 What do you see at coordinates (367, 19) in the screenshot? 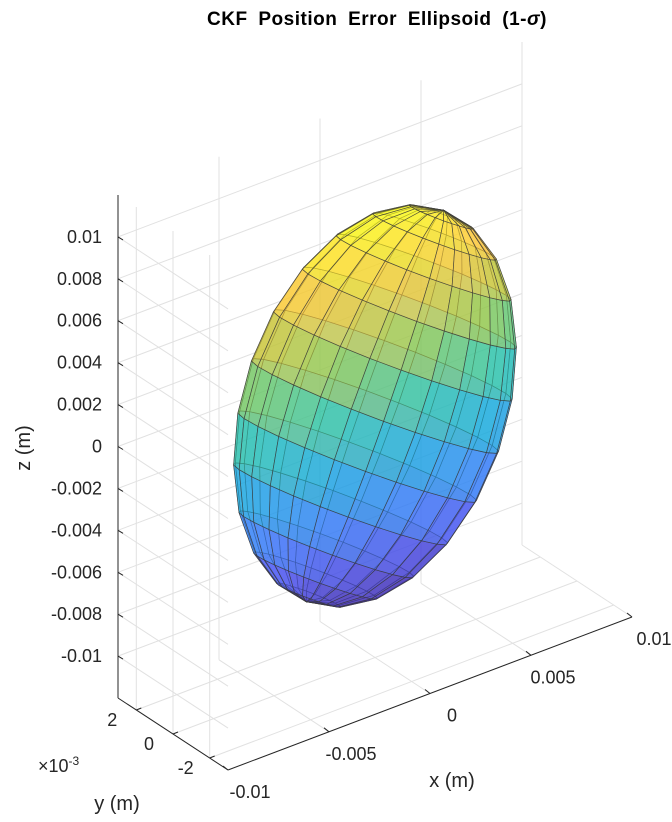
I see `chart-title-text: CKF Position Error Ellipsoid (1-` at bounding box center [367, 19].